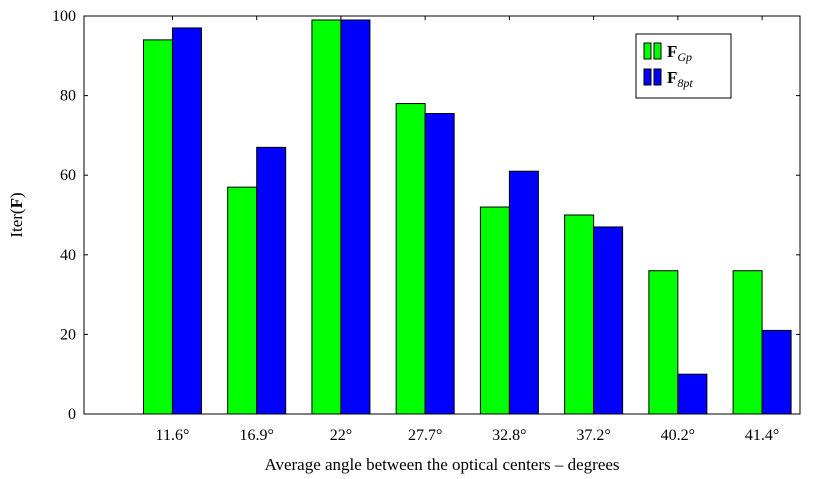  What do you see at coordinates (64, 16) in the screenshot?
I see `y-tick-label: 100` at bounding box center [64, 16].